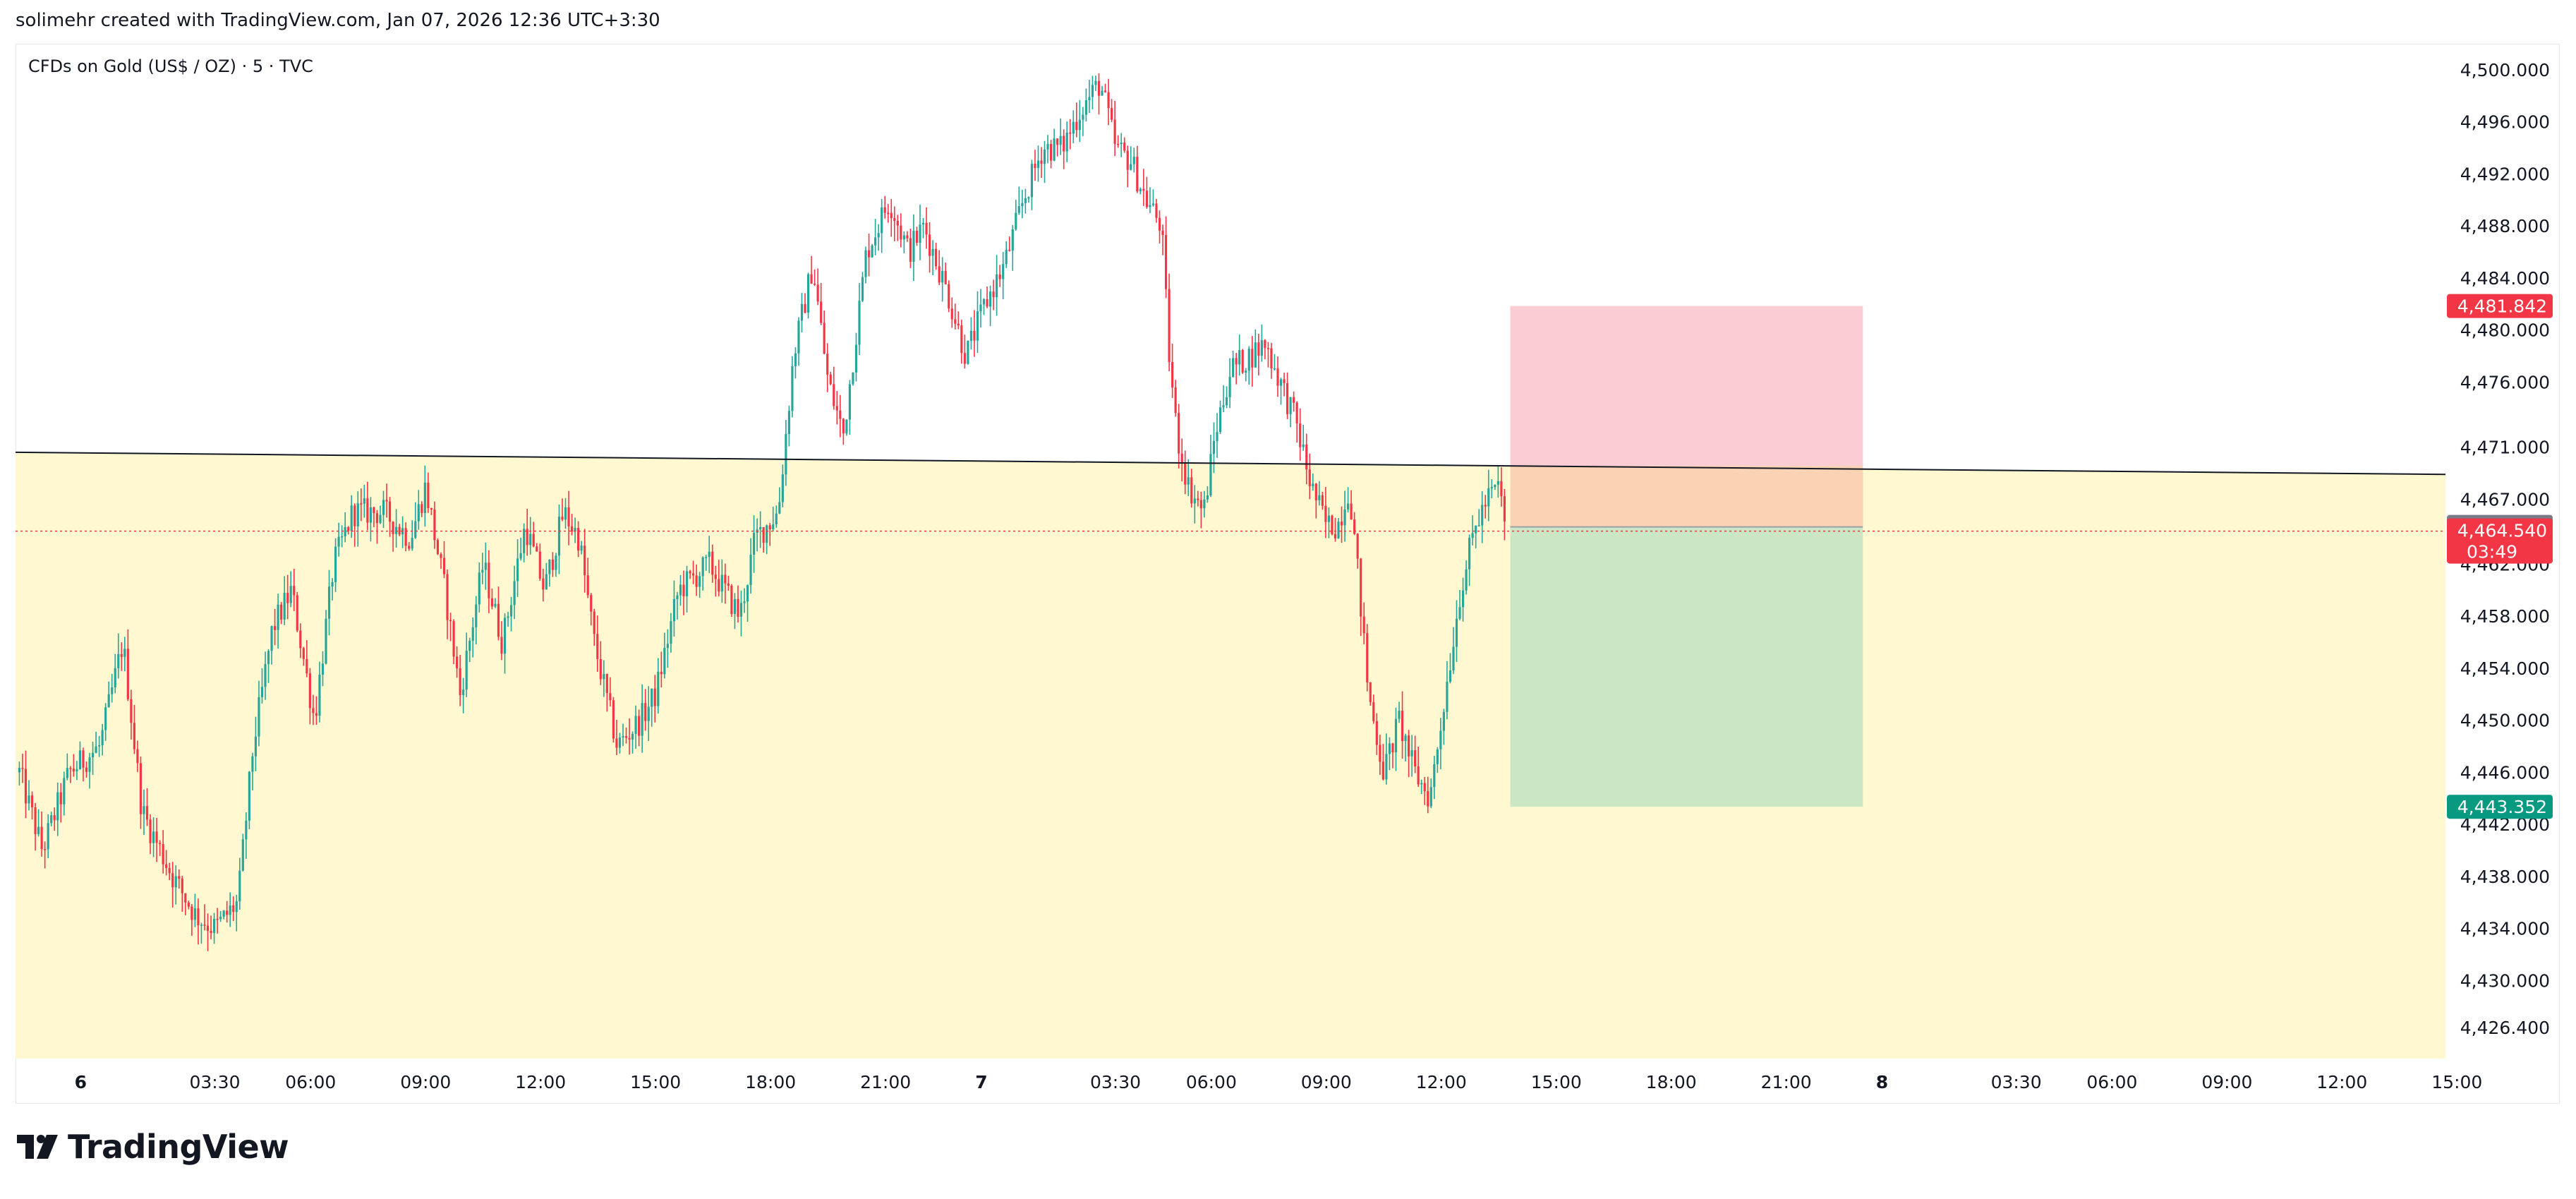 This screenshot has height=1199, width=2576. What do you see at coordinates (153, 1147) in the screenshot?
I see `tradingview-logo: TradingView` at bounding box center [153, 1147].